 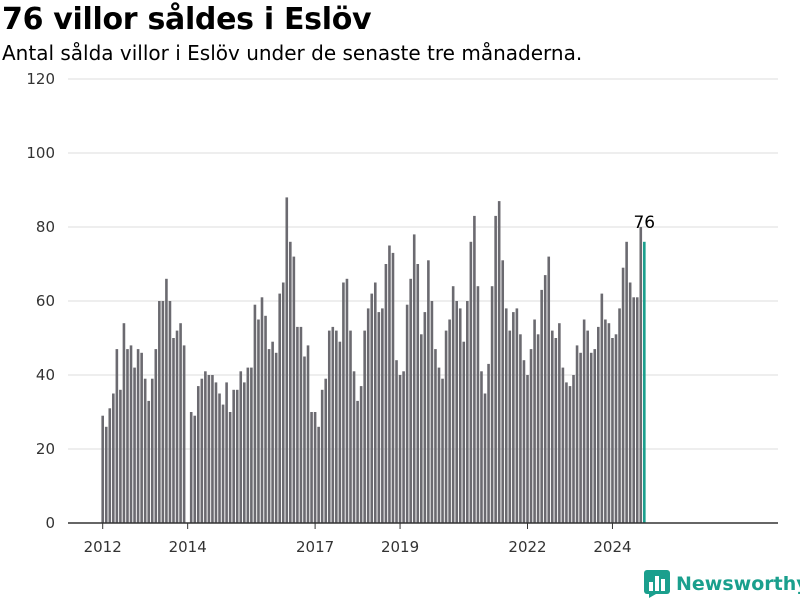 What do you see at coordinates (45, 227) in the screenshot?
I see `y-tick-label: 80` at bounding box center [45, 227].